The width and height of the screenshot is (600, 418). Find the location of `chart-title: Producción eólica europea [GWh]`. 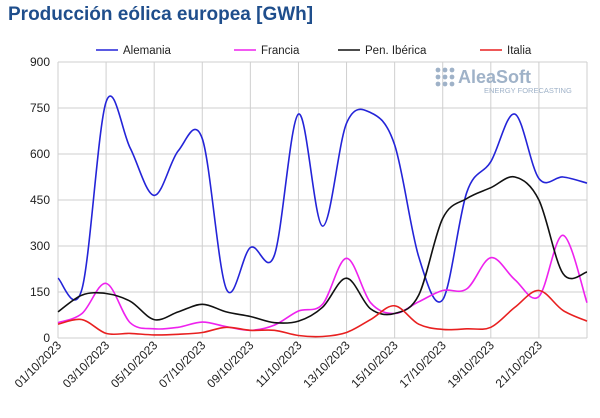

chart-title: Producción eólica europea [GWh] is located at coordinates (161, 14).